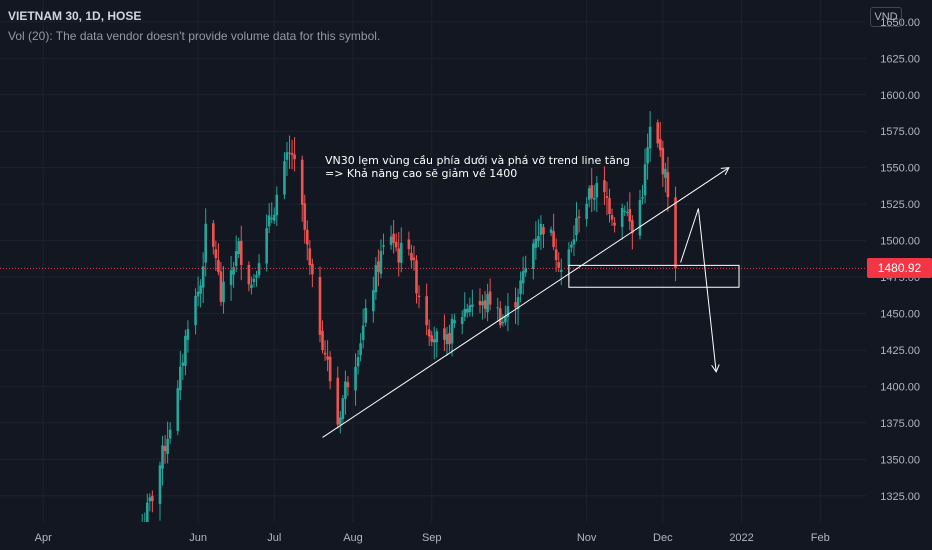 This screenshot has width=932, height=550. I want to click on x-tick-label: Feb, so click(820, 538).